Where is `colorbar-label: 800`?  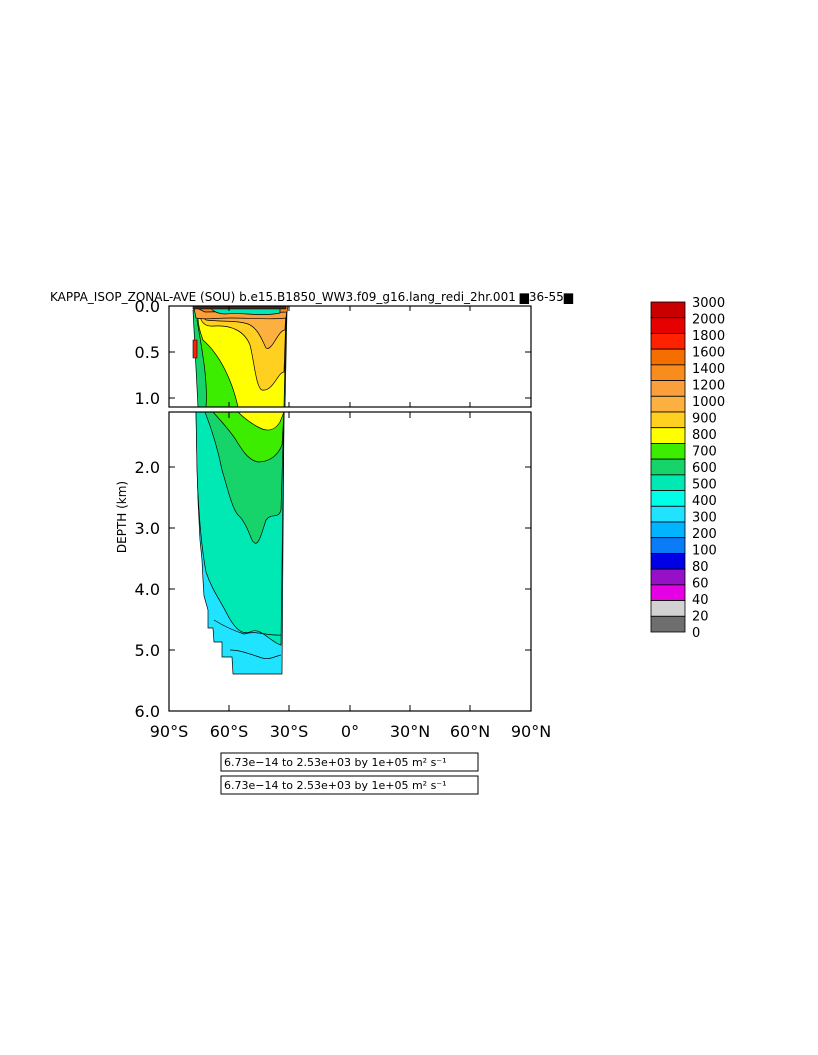
colorbar-label: 800 is located at coordinates (704, 435).